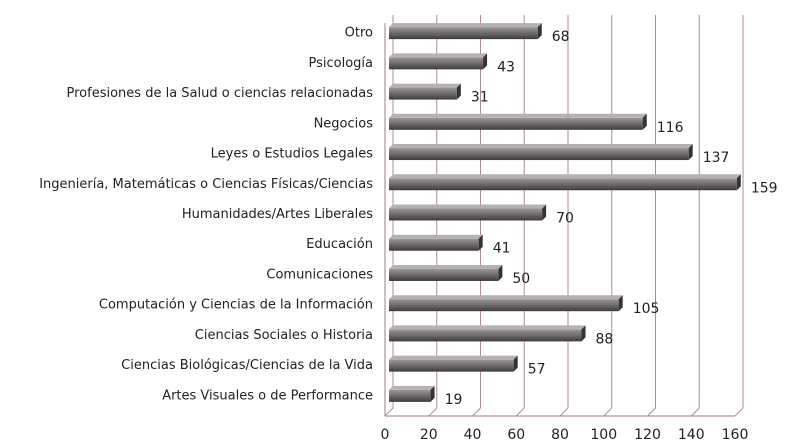  What do you see at coordinates (764, 188) in the screenshot?
I see `value-label: 159` at bounding box center [764, 188].